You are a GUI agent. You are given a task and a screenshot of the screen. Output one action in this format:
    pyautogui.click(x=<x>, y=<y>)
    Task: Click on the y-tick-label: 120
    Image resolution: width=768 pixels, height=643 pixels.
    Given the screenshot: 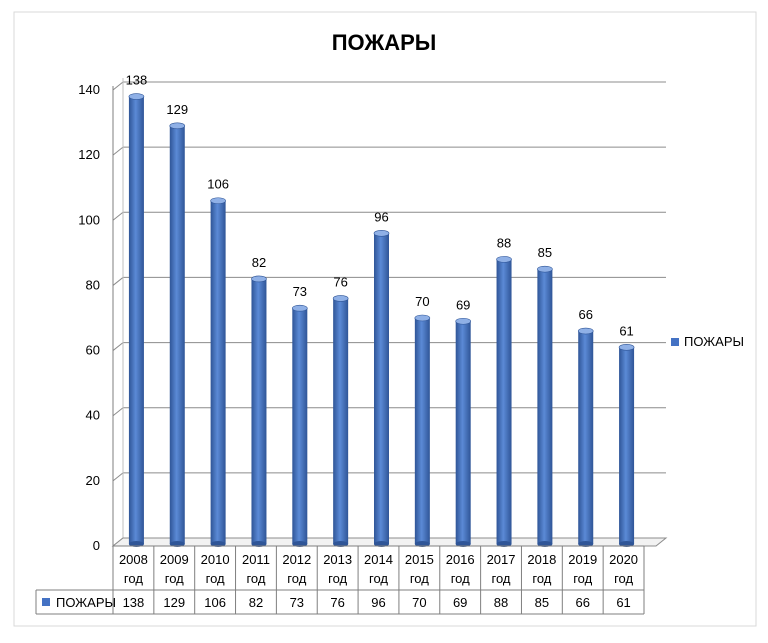 What is the action you would take?
    pyautogui.click(x=89, y=154)
    